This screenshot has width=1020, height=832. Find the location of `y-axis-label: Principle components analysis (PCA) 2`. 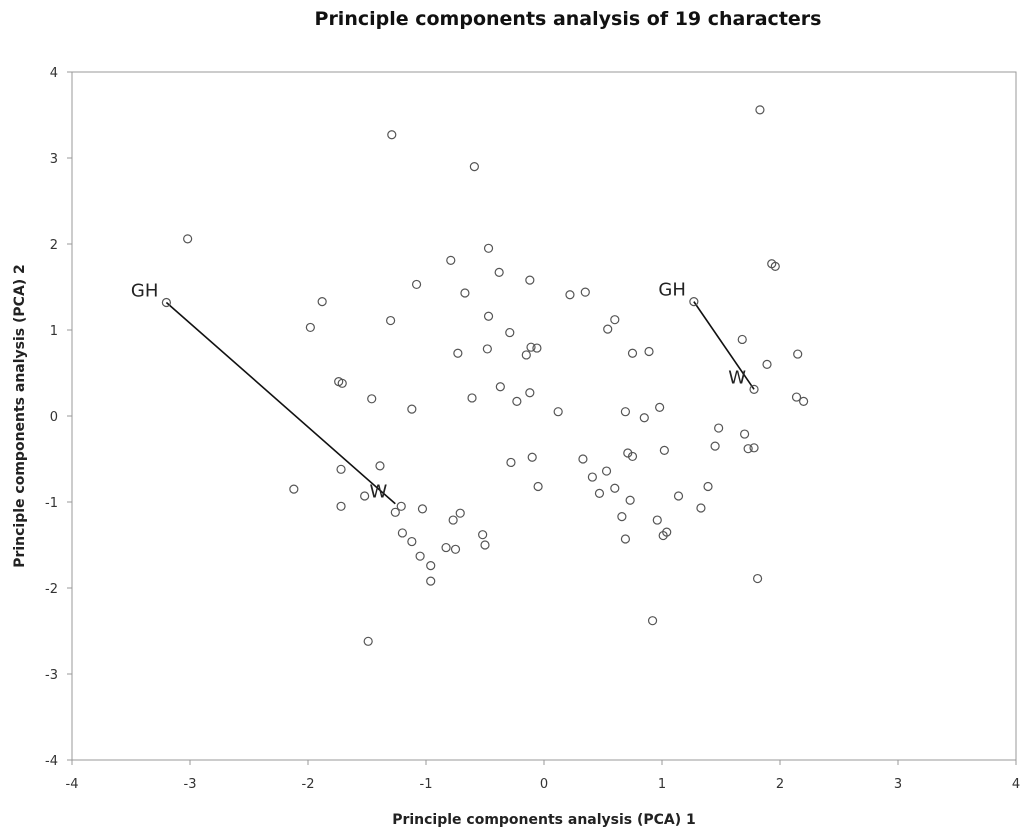

y-axis-label: Principle components analysis (PCA) 2 is located at coordinates (20, 416).